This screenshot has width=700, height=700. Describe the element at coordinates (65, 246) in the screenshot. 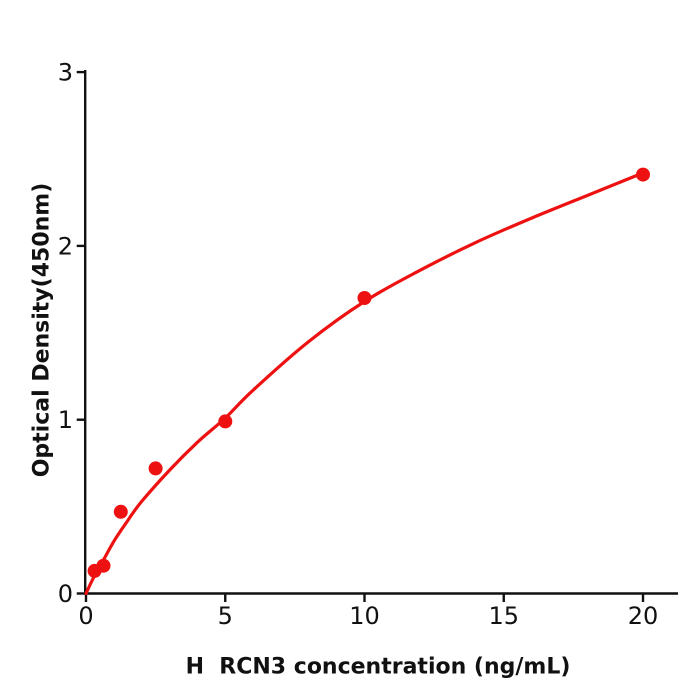

I see `y-tick-label: 2` at that location.